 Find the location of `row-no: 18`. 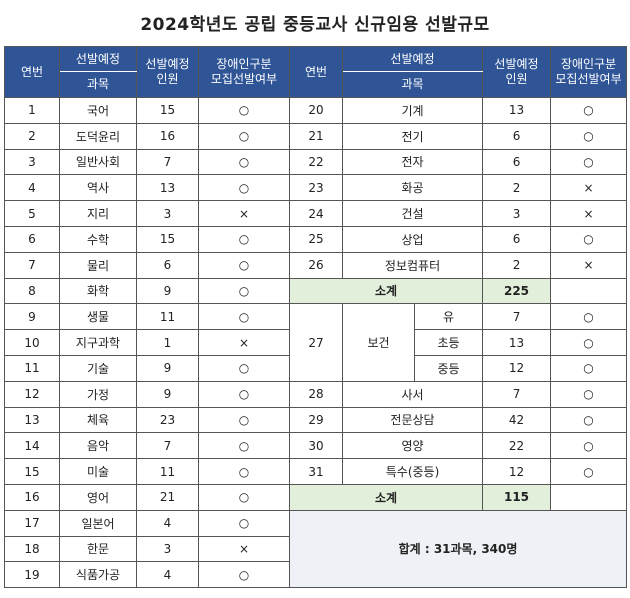

row-no: 18 is located at coordinates (32, 549).